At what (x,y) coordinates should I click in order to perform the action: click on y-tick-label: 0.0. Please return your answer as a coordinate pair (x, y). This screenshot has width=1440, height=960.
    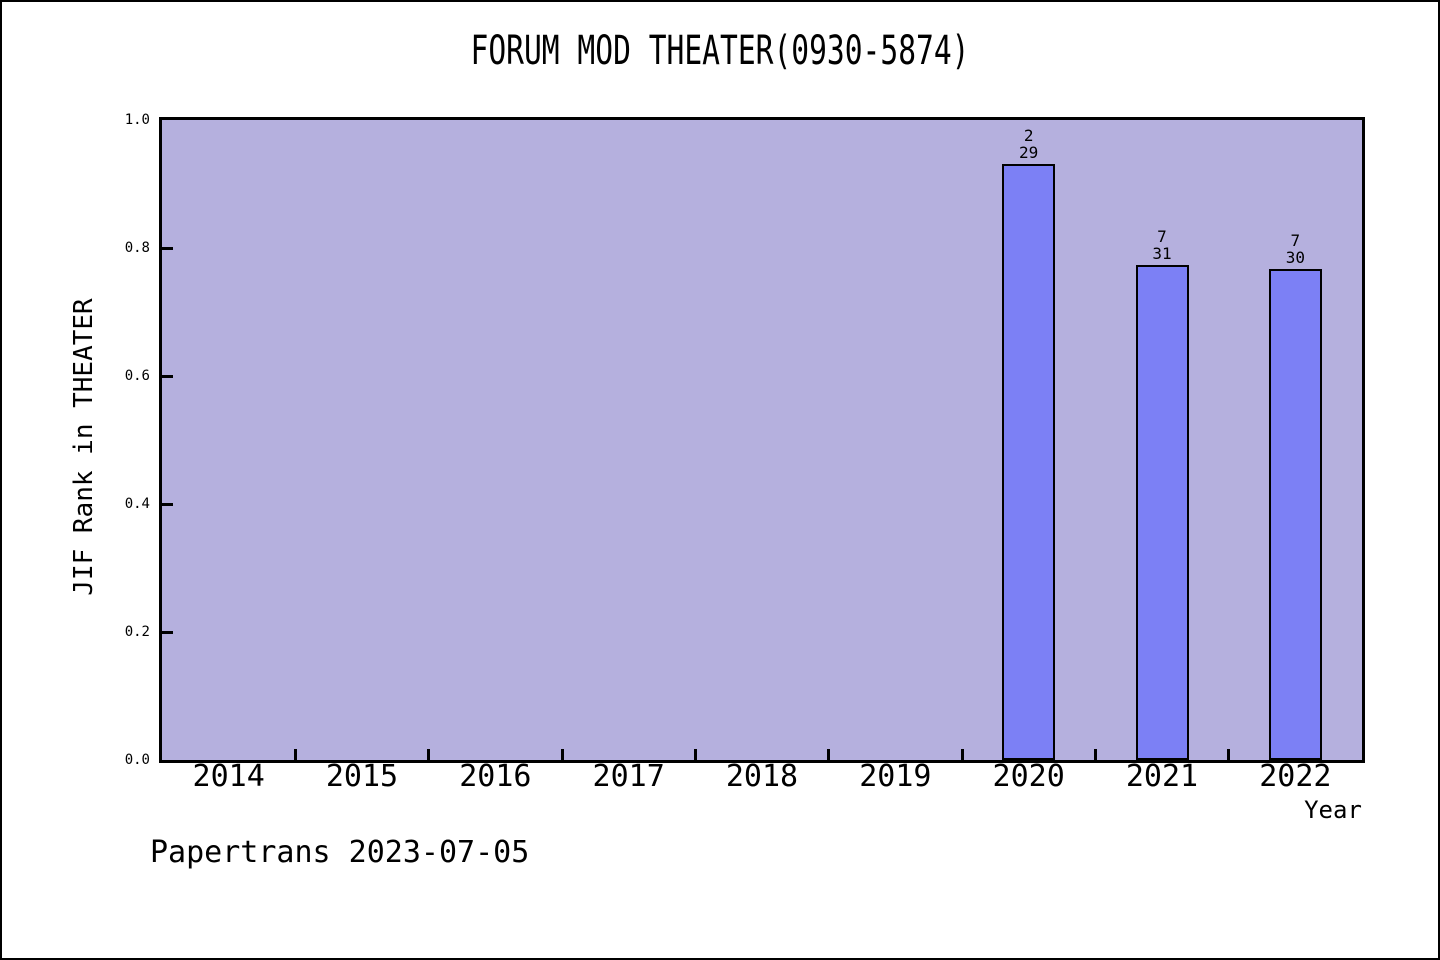
    Looking at the image, I should click on (137, 760).